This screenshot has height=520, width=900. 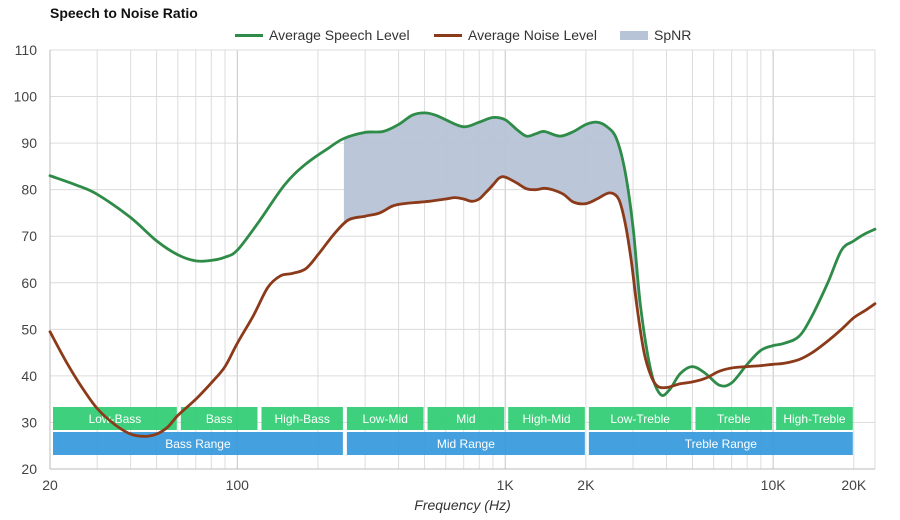 What do you see at coordinates (673, 35) in the screenshot?
I see `legend-label-spnr: SpNR` at bounding box center [673, 35].